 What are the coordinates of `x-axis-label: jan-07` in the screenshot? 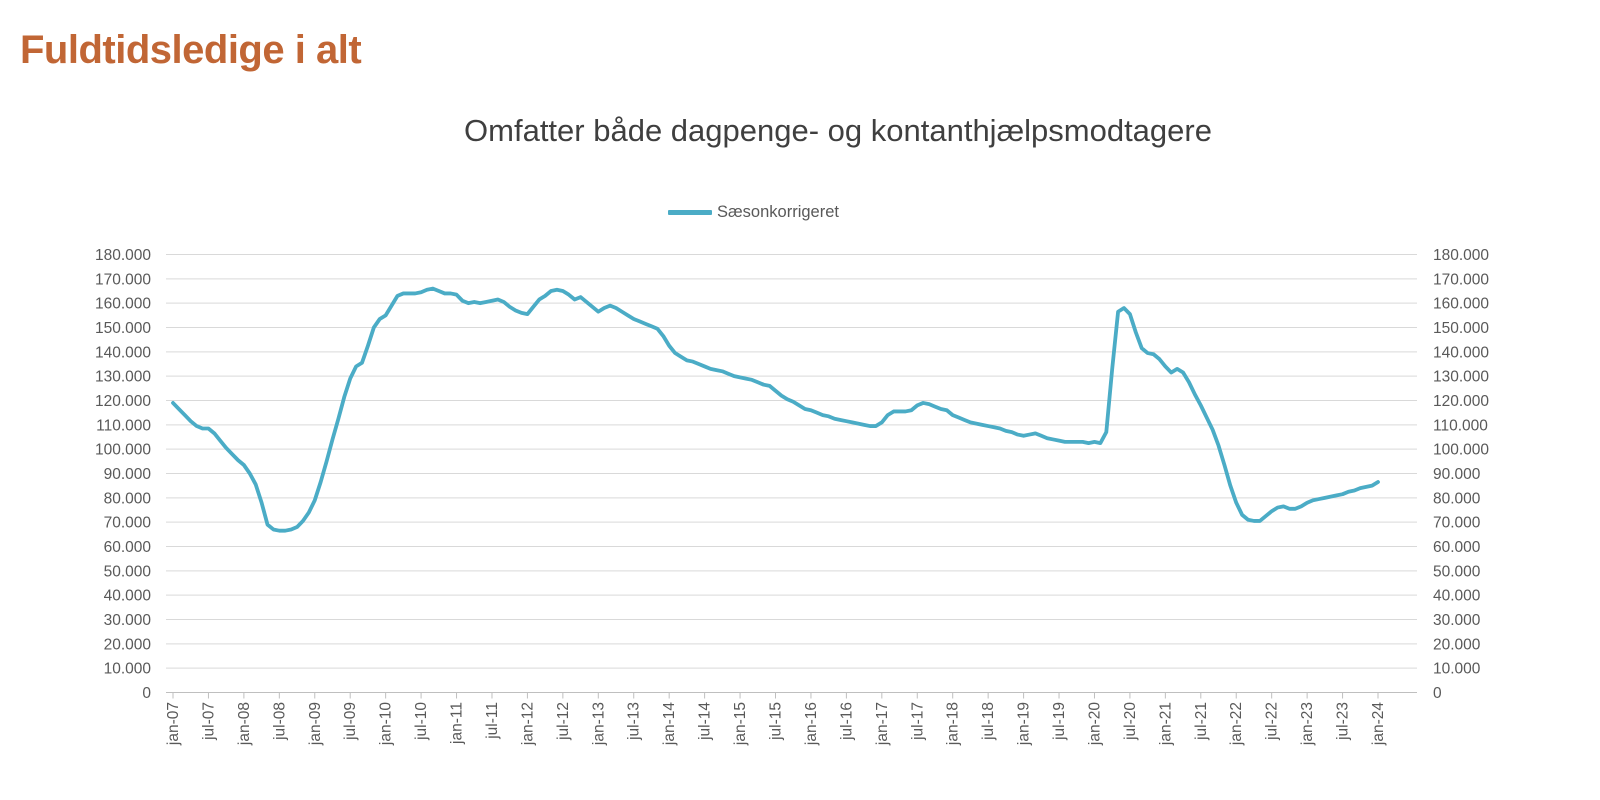 It's located at (173, 724).